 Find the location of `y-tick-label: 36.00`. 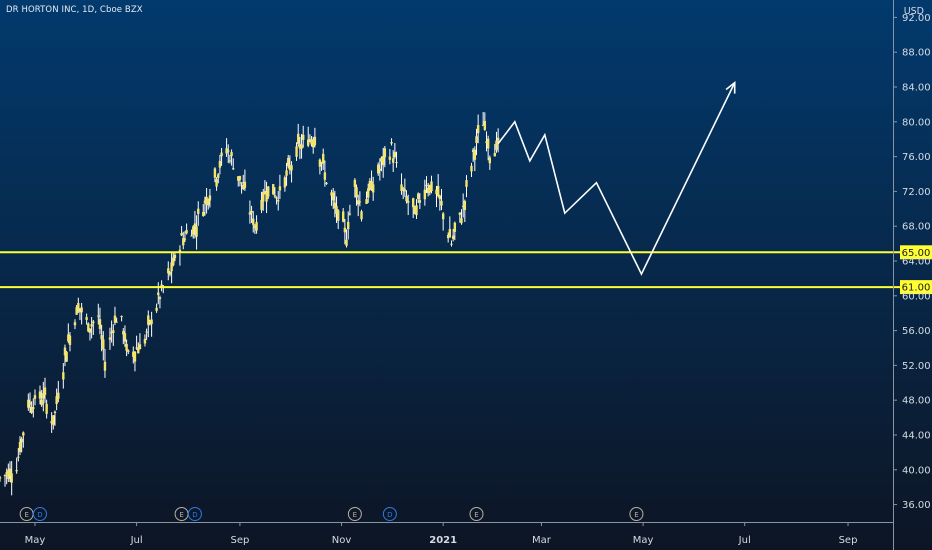

y-tick-label: 36.00 is located at coordinates (916, 505).